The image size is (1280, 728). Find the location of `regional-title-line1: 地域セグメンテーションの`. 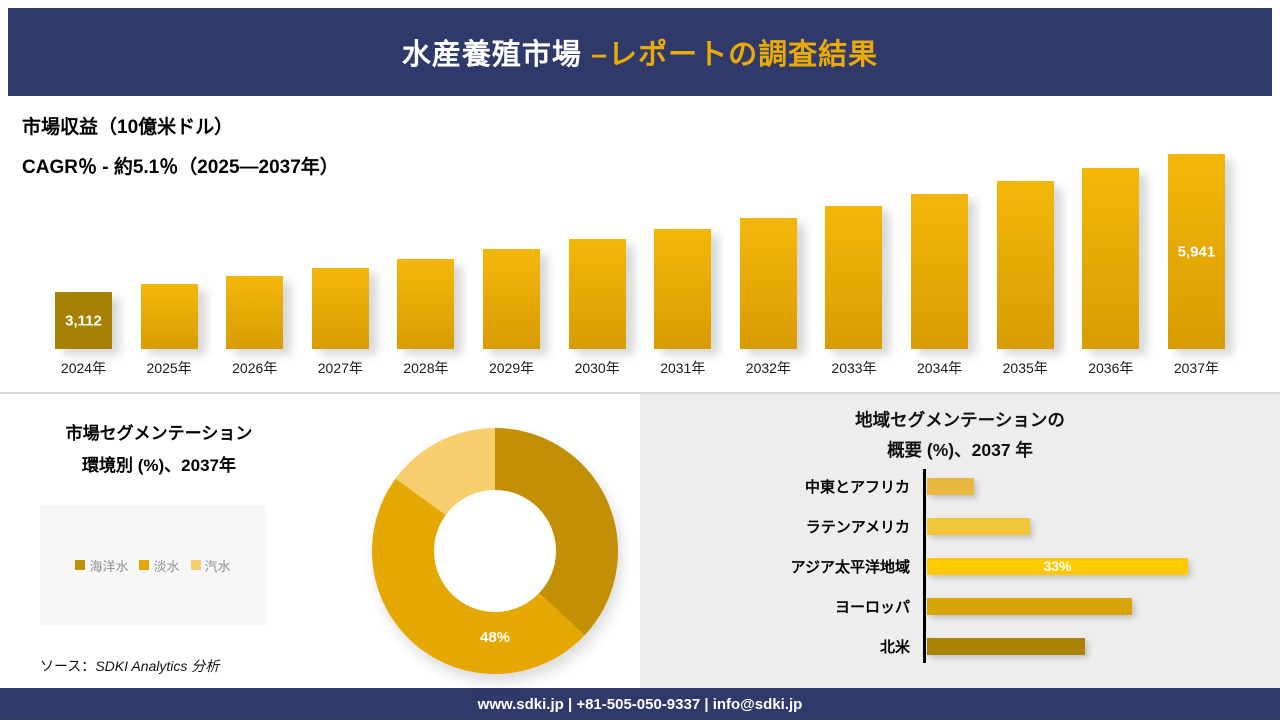

regional-title-line1: 地域セグメンテーションの is located at coordinates (960, 420).